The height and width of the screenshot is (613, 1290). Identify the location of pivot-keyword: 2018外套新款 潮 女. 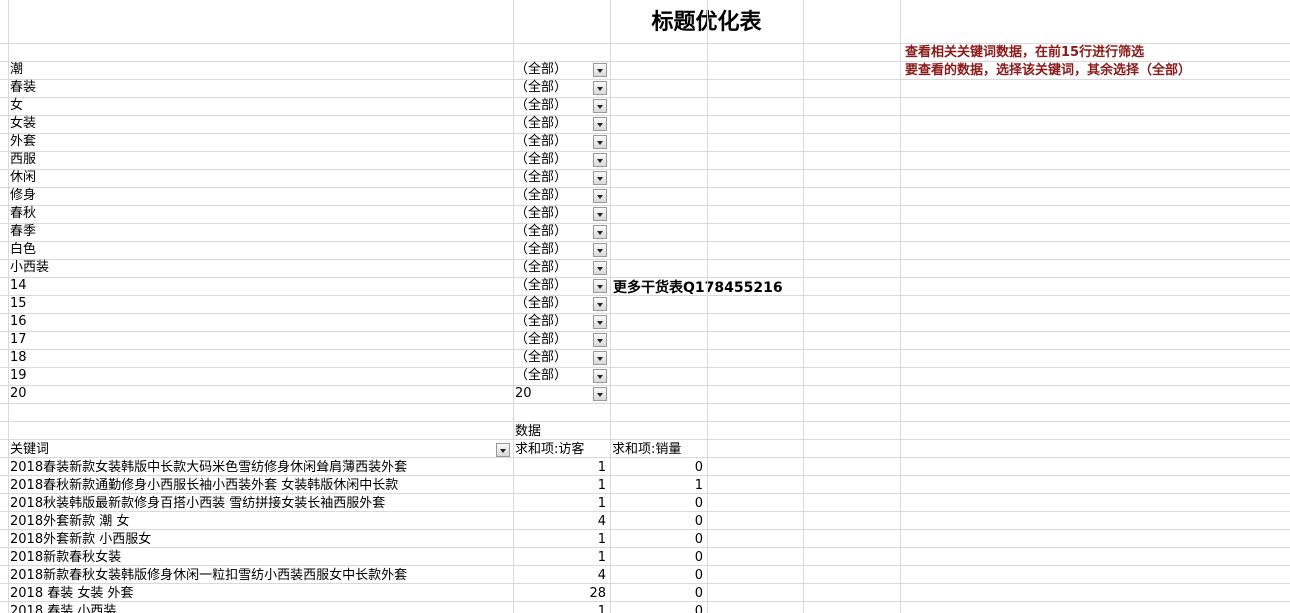
(70, 521).